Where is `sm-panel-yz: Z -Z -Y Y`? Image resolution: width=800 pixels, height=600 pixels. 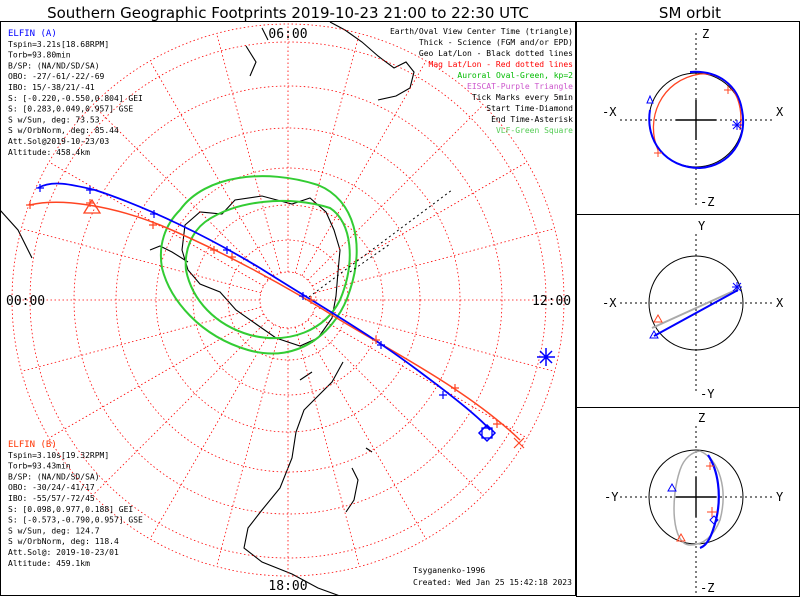 sm-panel-yz: Z -Z -Y Y is located at coordinates (694, 503).